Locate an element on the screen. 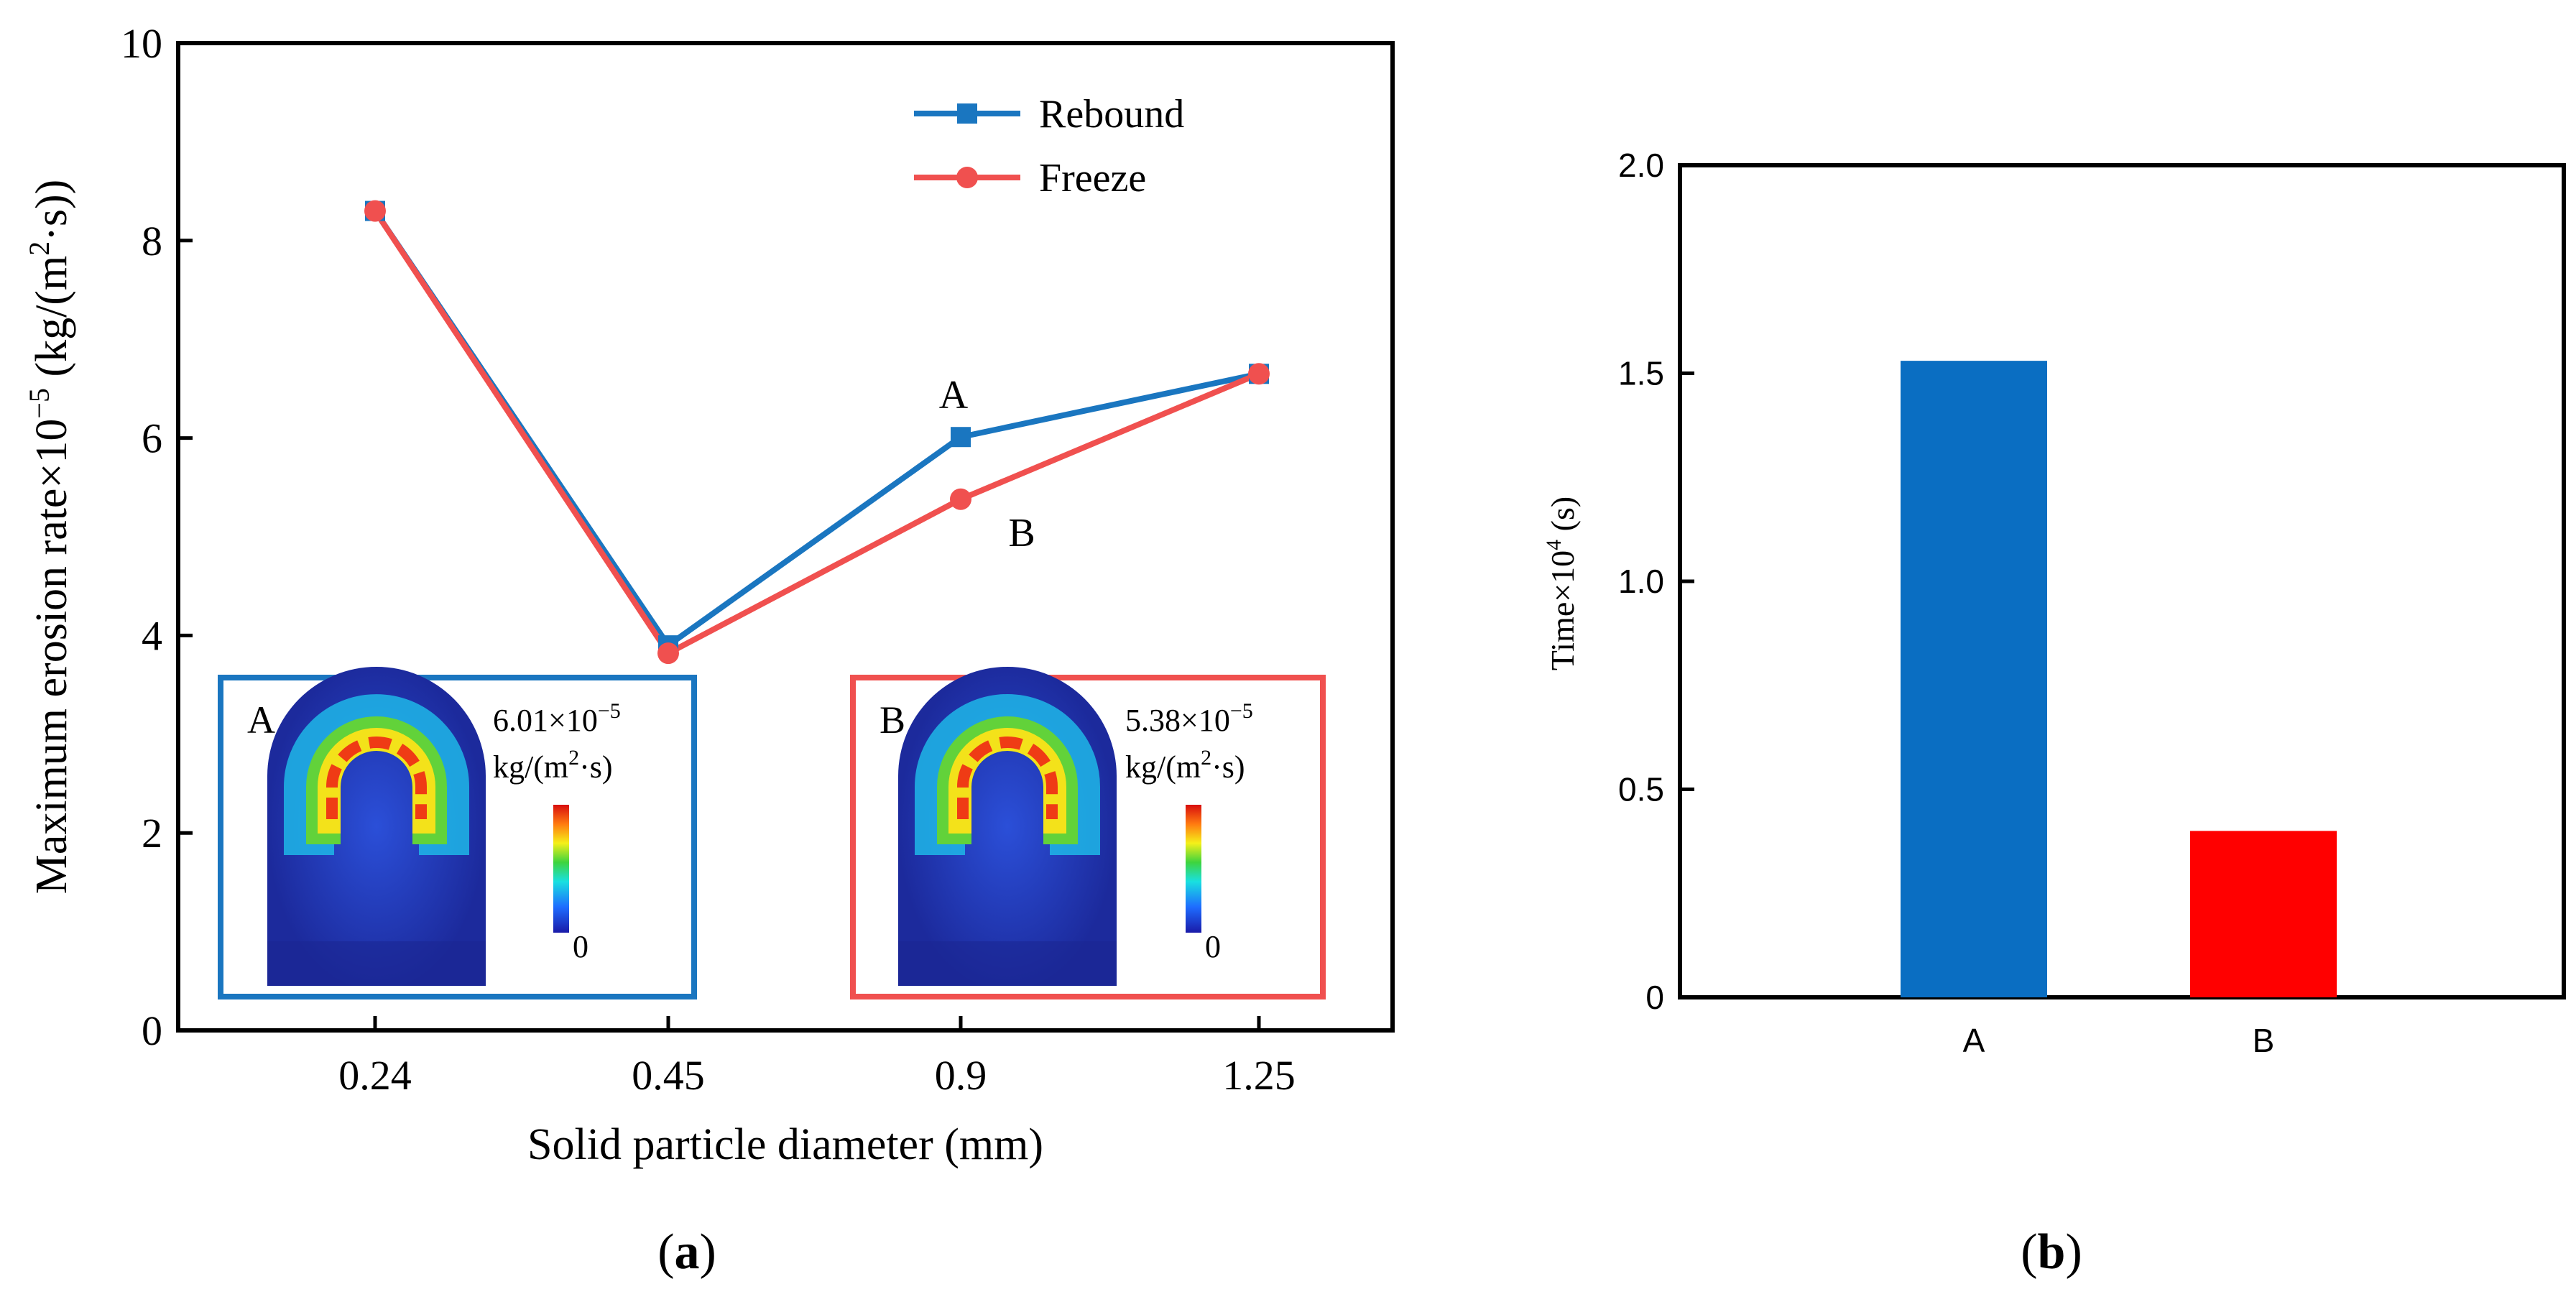 This screenshot has height=1302, width=2576. annotation-b: B is located at coordinates (1022, 533).